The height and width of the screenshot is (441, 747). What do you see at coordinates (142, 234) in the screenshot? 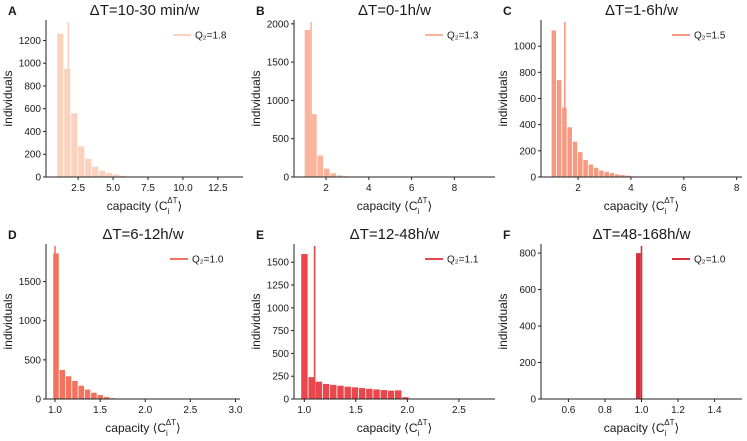
I see `chart-title: ΔT=6-12h/w` at bounding box center [142, 234].